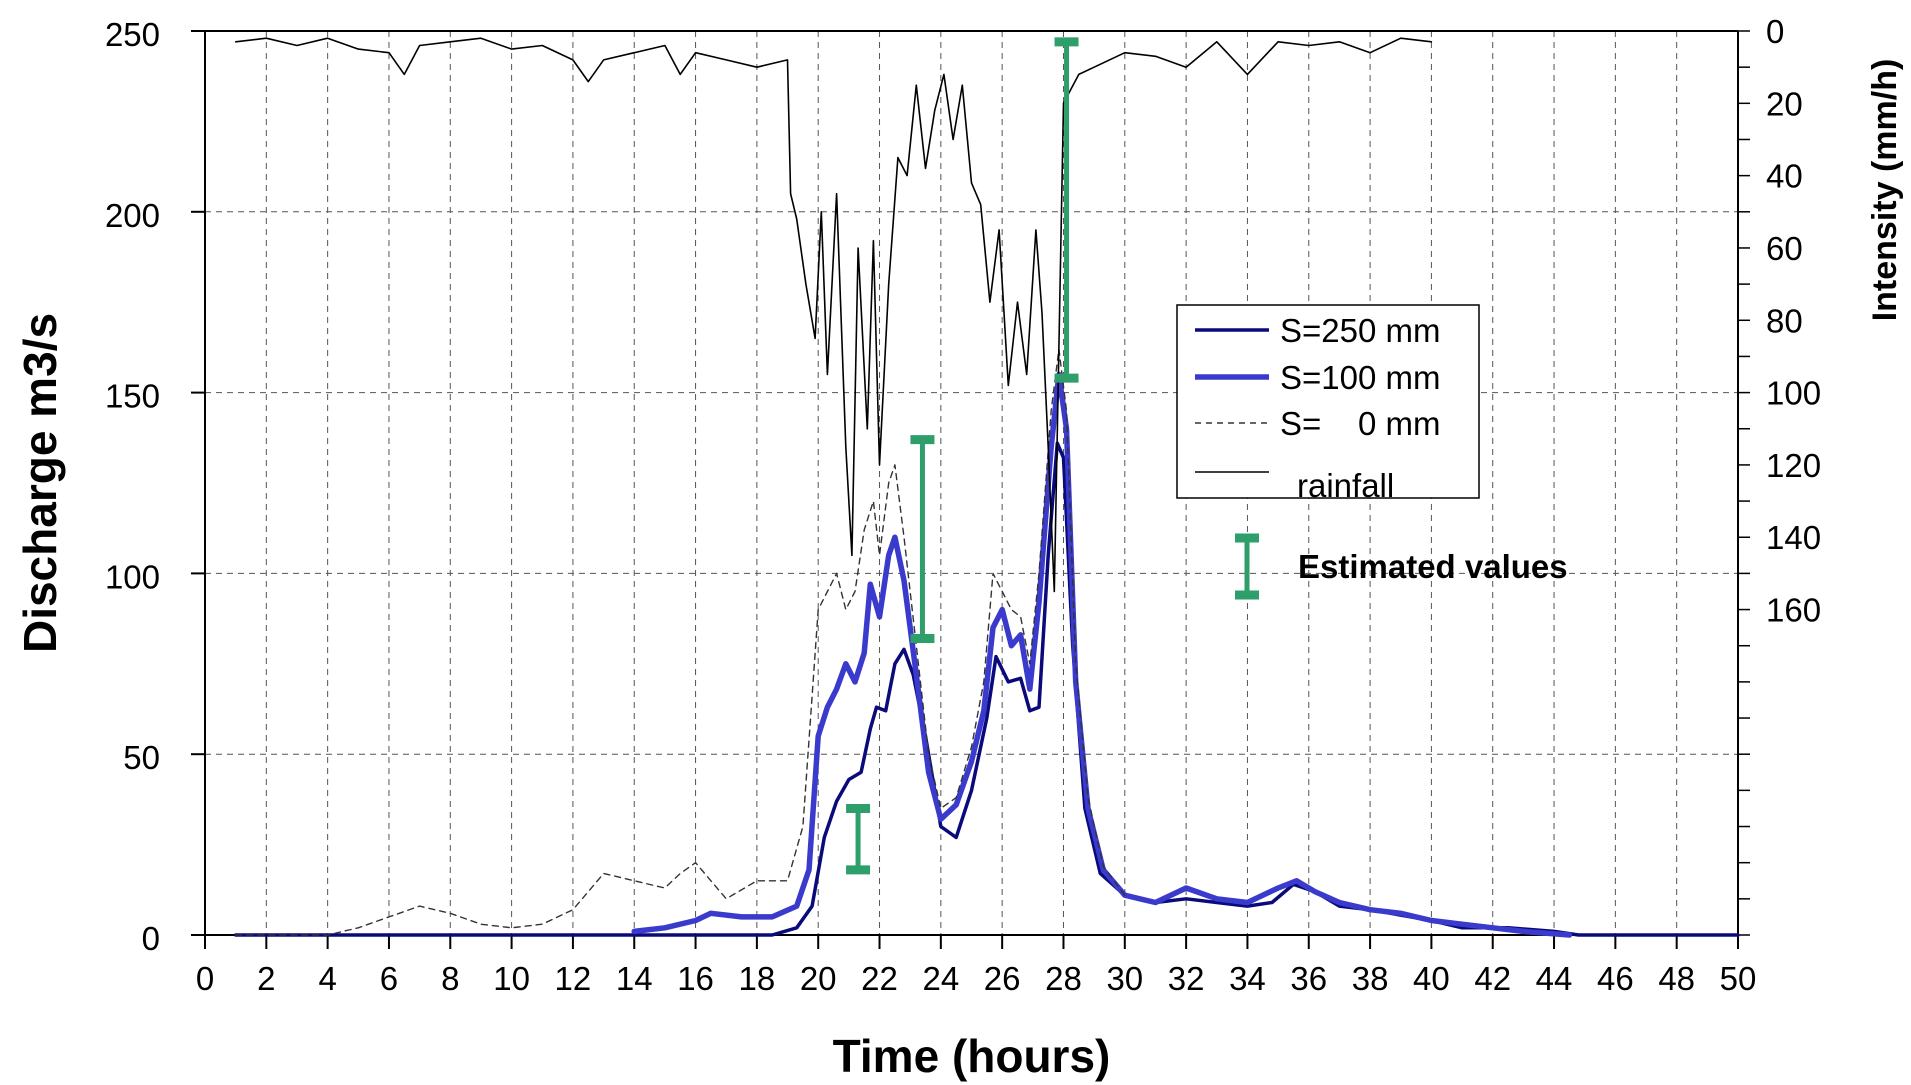 This screenshot has height=1085, width=1911. Describe the element at coordinates (1063, 978) in the screenshot. I see `x-tick-label: 28` at that location.